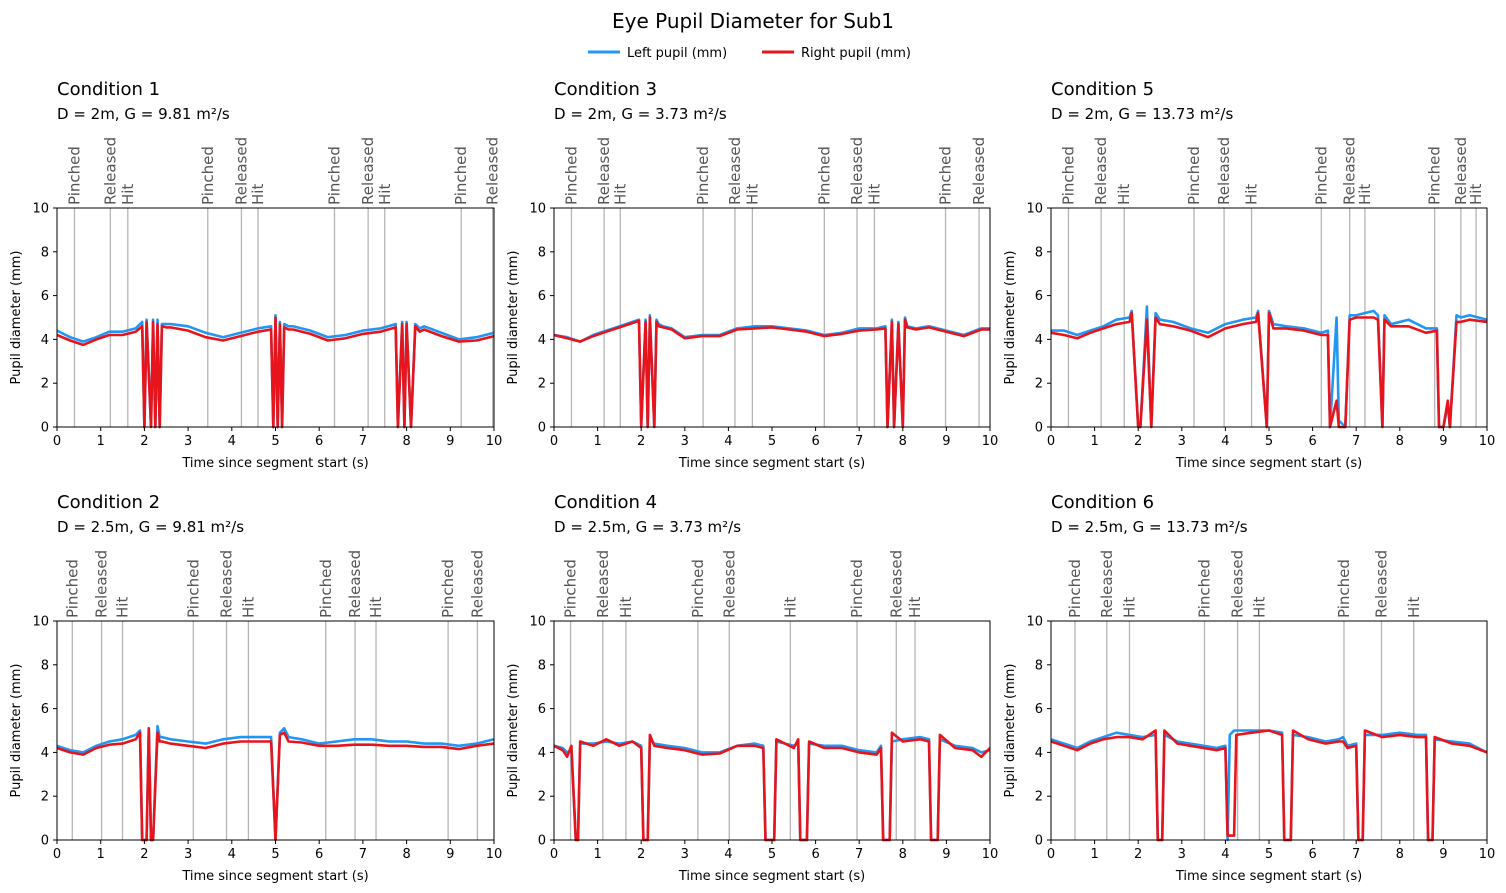 This screenshot has height=893, width=1506. Describe the element at coordinates (188, 854) in the screenshot. I see `x-tick-label: 3` at that location.